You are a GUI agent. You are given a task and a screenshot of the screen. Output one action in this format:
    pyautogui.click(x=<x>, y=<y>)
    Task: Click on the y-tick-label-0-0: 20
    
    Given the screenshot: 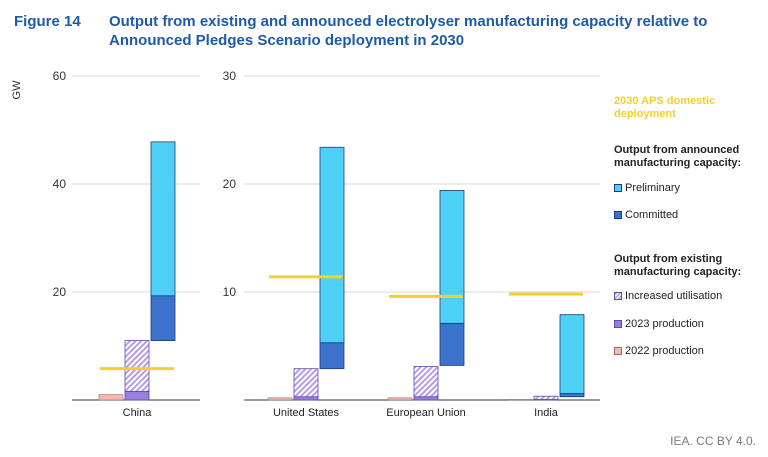 What is the action you would take?
    pyautogui.click(x=60, y=292)
    